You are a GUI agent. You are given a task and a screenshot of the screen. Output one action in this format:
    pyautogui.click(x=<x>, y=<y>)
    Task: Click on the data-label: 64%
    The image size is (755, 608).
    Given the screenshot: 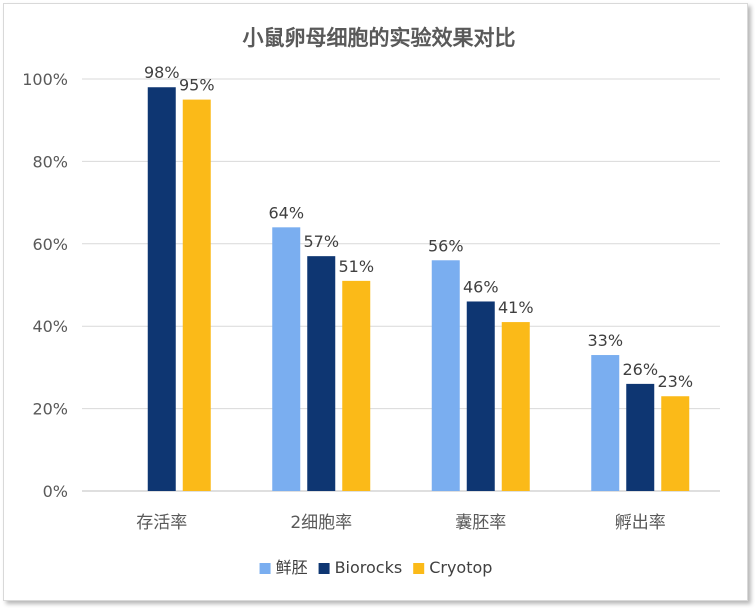 What is the action you would take?
    pyautogui.click(x=286, y=212)
    